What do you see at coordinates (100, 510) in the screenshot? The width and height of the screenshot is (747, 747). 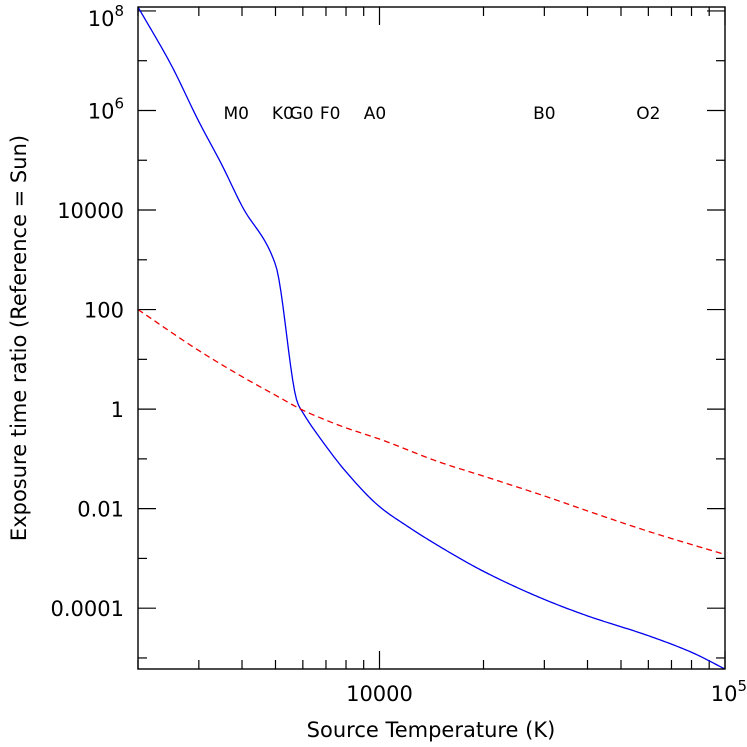 I see `y-tick-label: 0.01` at bounding box center [100, 510].